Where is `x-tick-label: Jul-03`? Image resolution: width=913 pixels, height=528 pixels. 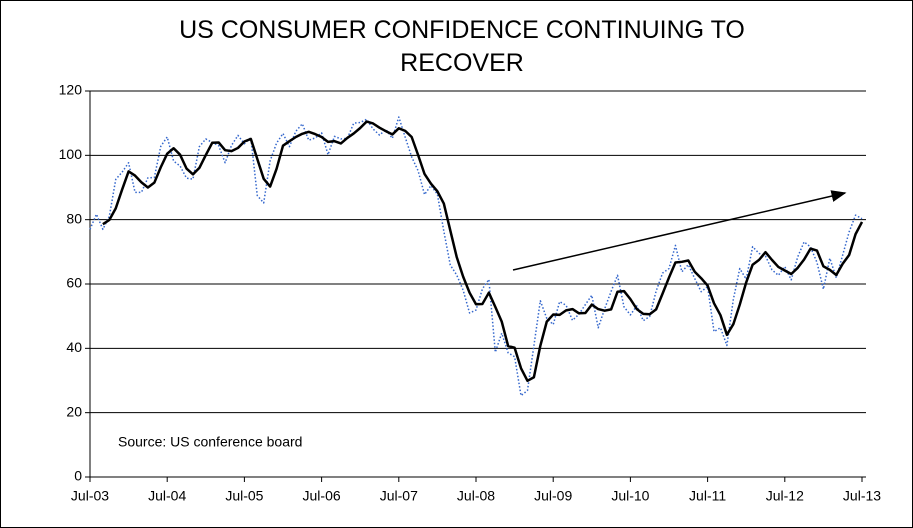 x-tick-label: Jul-03 is located at coordinates (90, 496).